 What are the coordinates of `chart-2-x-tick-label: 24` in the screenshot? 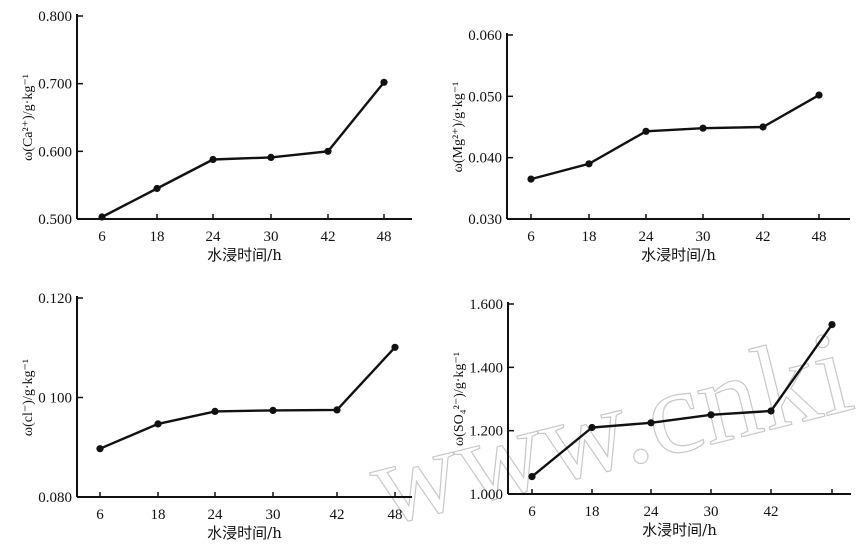 It's located at (647, 237).